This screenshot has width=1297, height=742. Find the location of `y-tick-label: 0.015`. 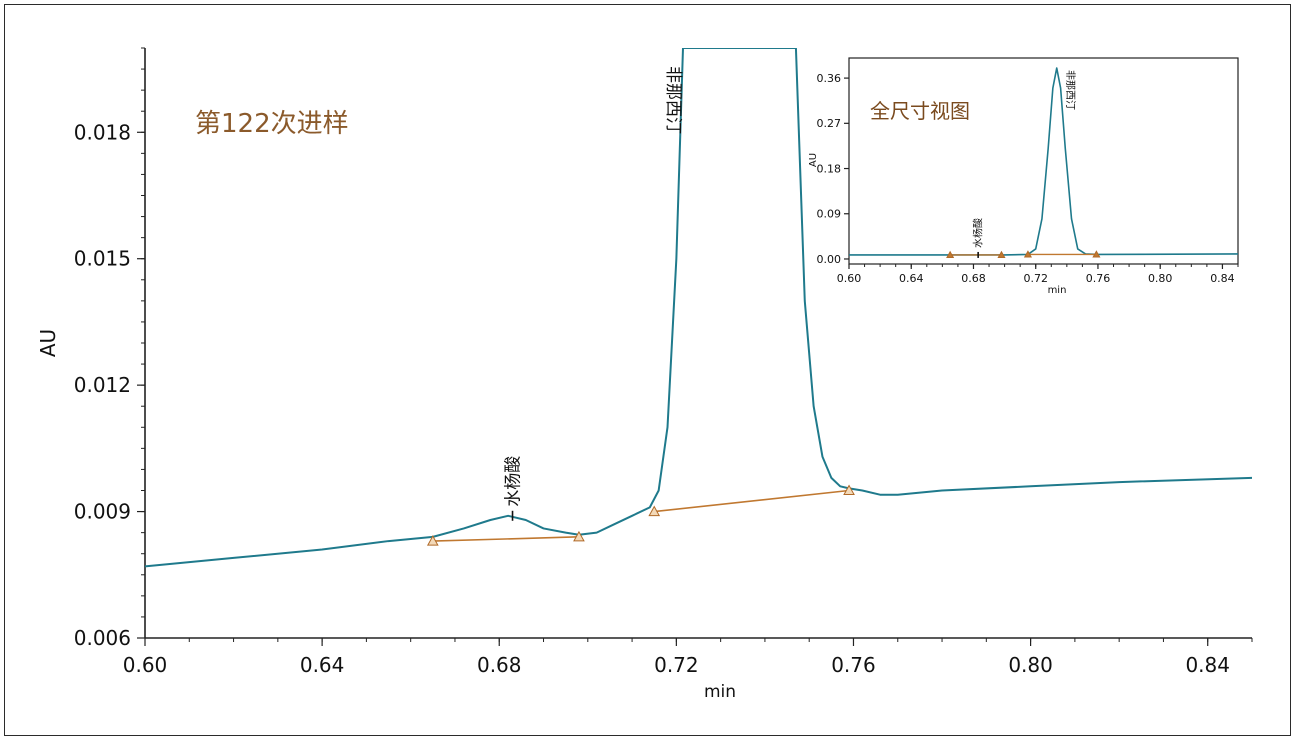

y-tick-label: 0.015 is located at coordinates (102, 259).